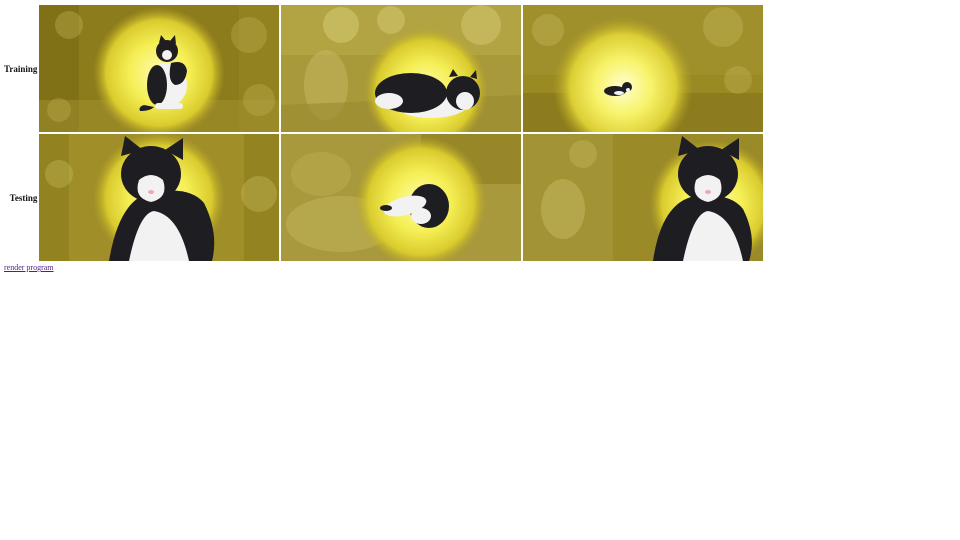  Describe the element at coordinates (29, 267) in the screenshot. I see `render-program-link: render program` at that location.